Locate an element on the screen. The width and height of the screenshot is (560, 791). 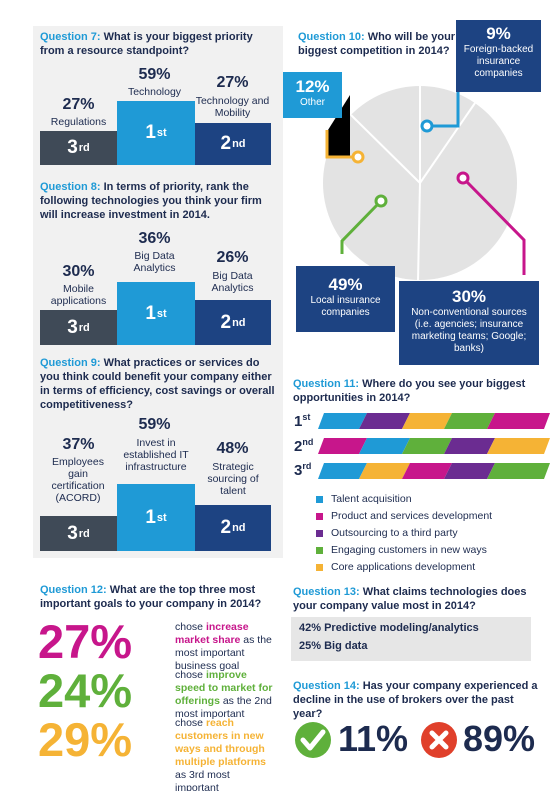
q11-bar1-seg3 is located at coordinates (427, 421).